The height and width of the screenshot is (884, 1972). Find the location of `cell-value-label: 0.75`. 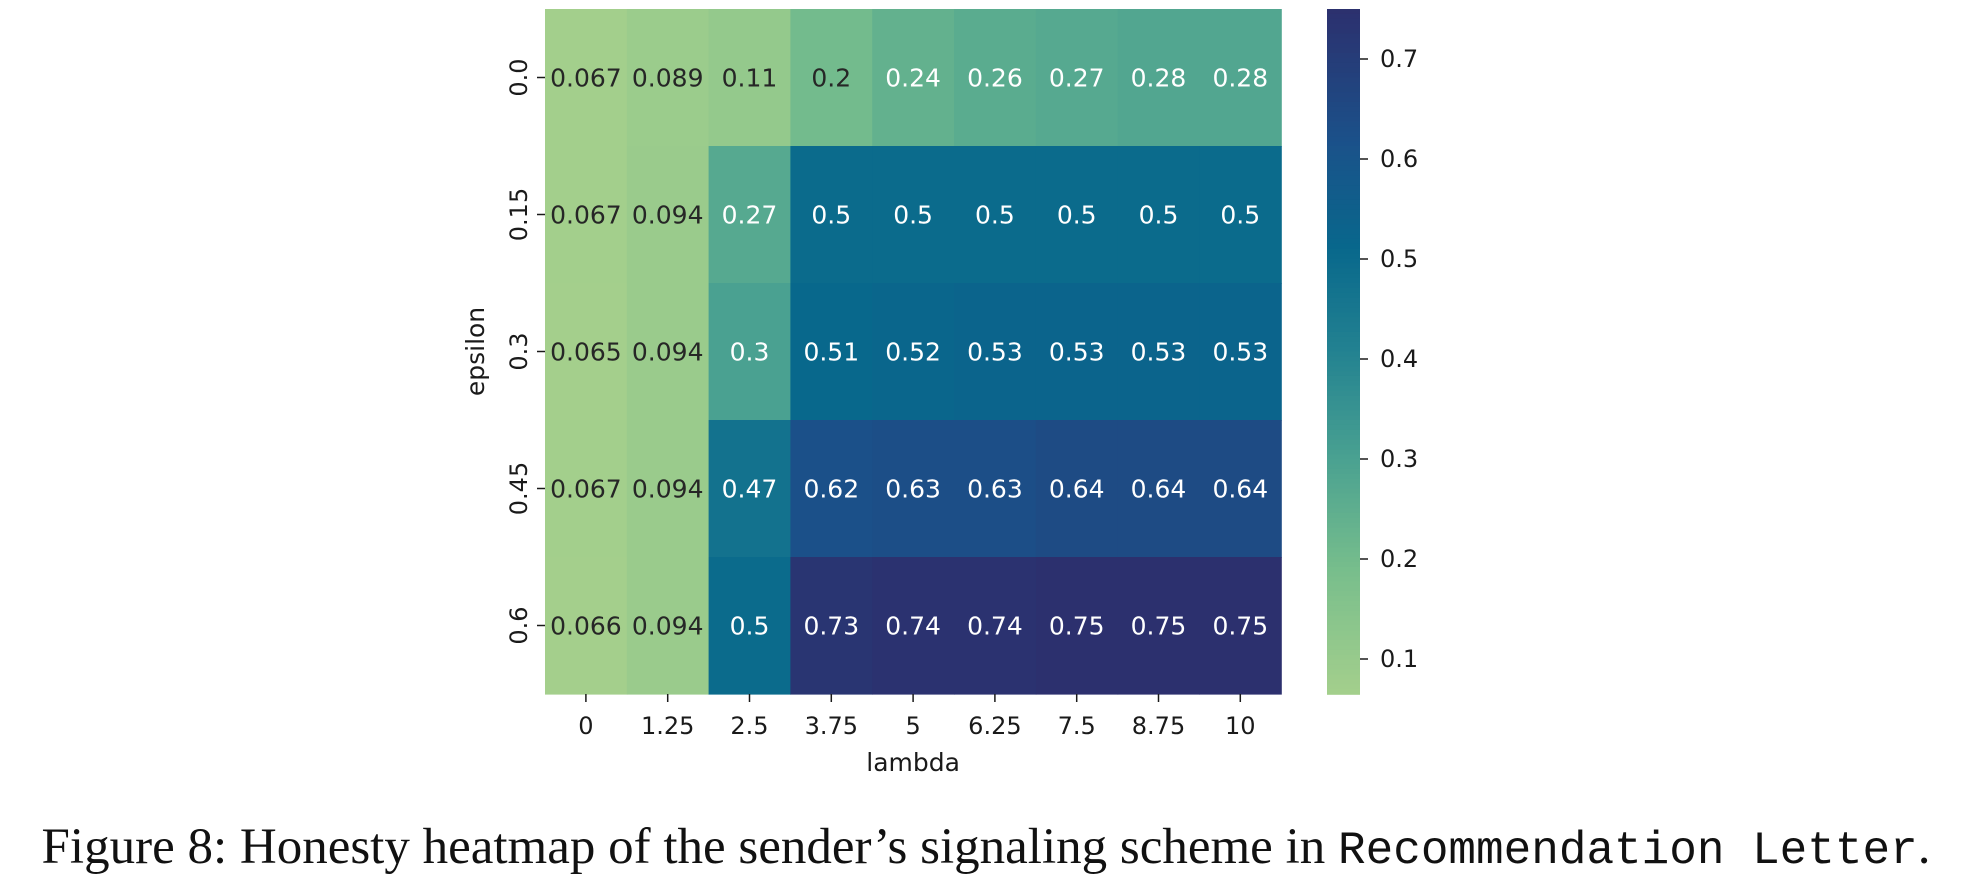

cell-value-label: 0.75 is located at coordinates (1159, 626).